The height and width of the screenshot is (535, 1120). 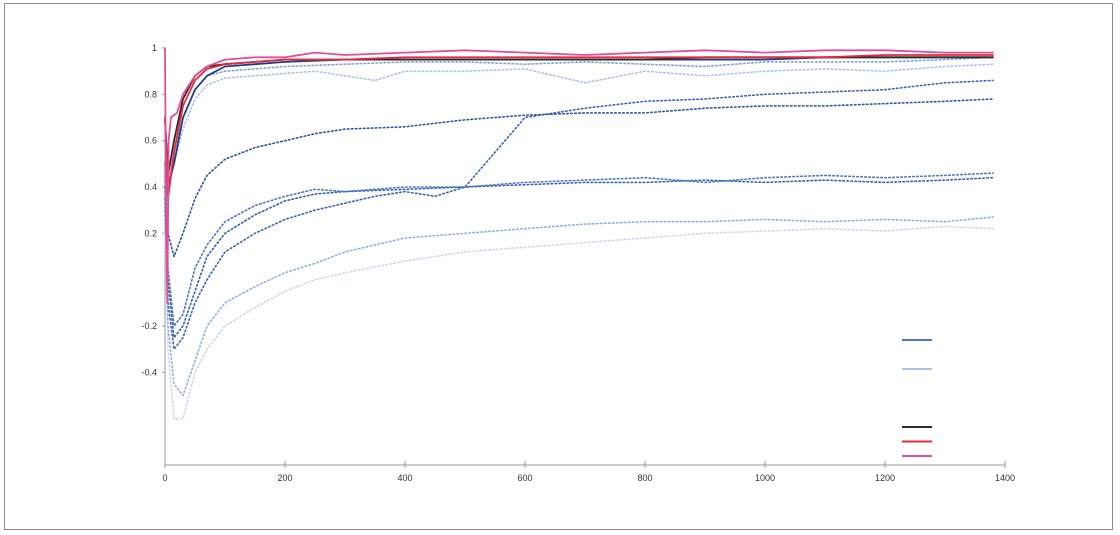 What do you see at coordinates (404, 478) in the screenshot?
I see `x-tick-label: 400` at bounding box center [404, 478].